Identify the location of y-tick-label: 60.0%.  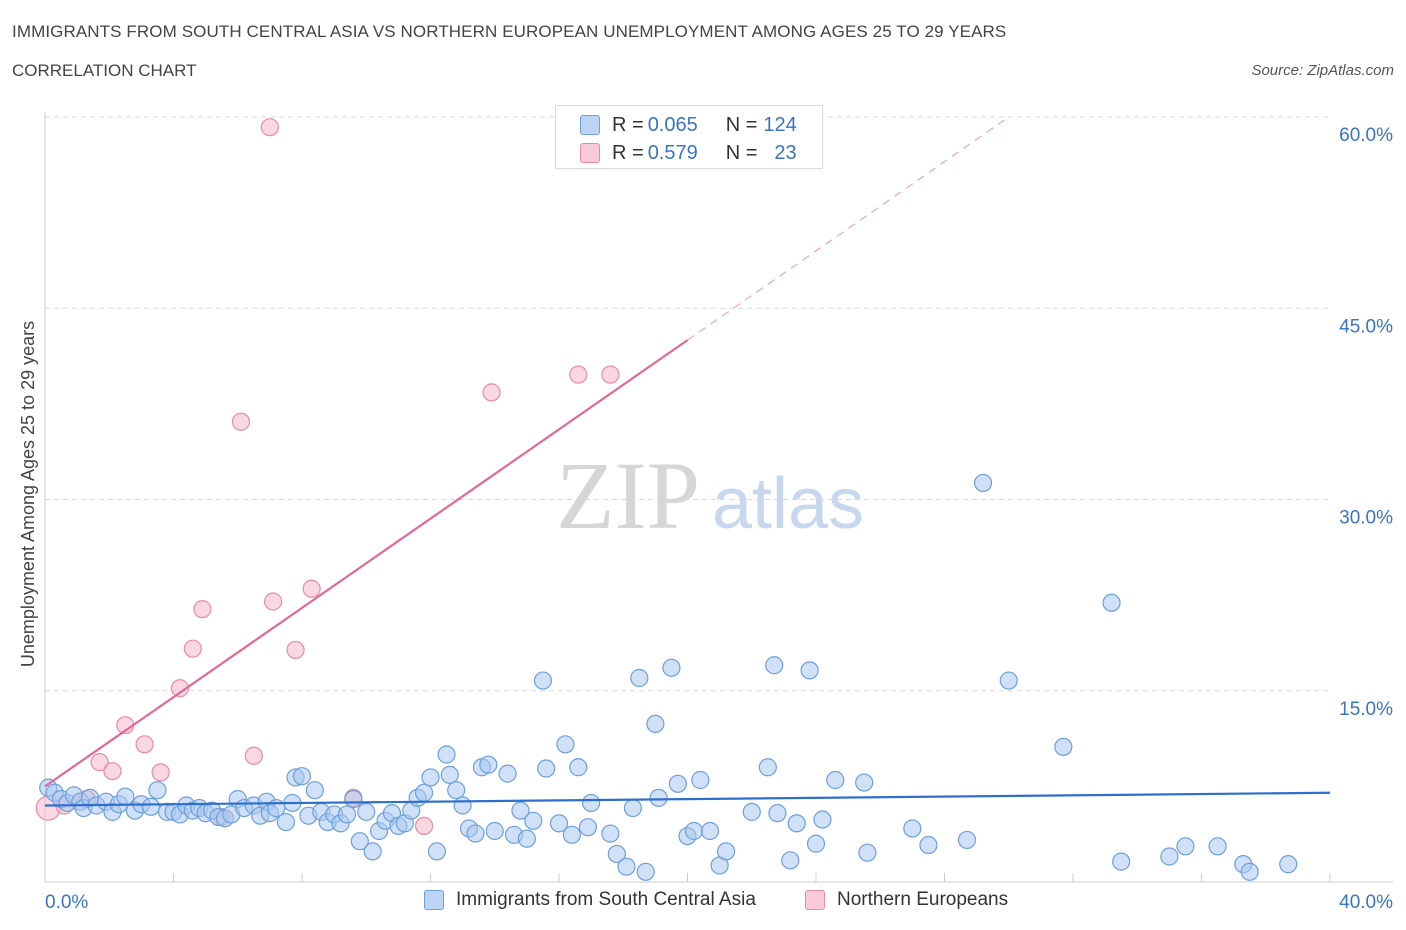
(1366, 135).